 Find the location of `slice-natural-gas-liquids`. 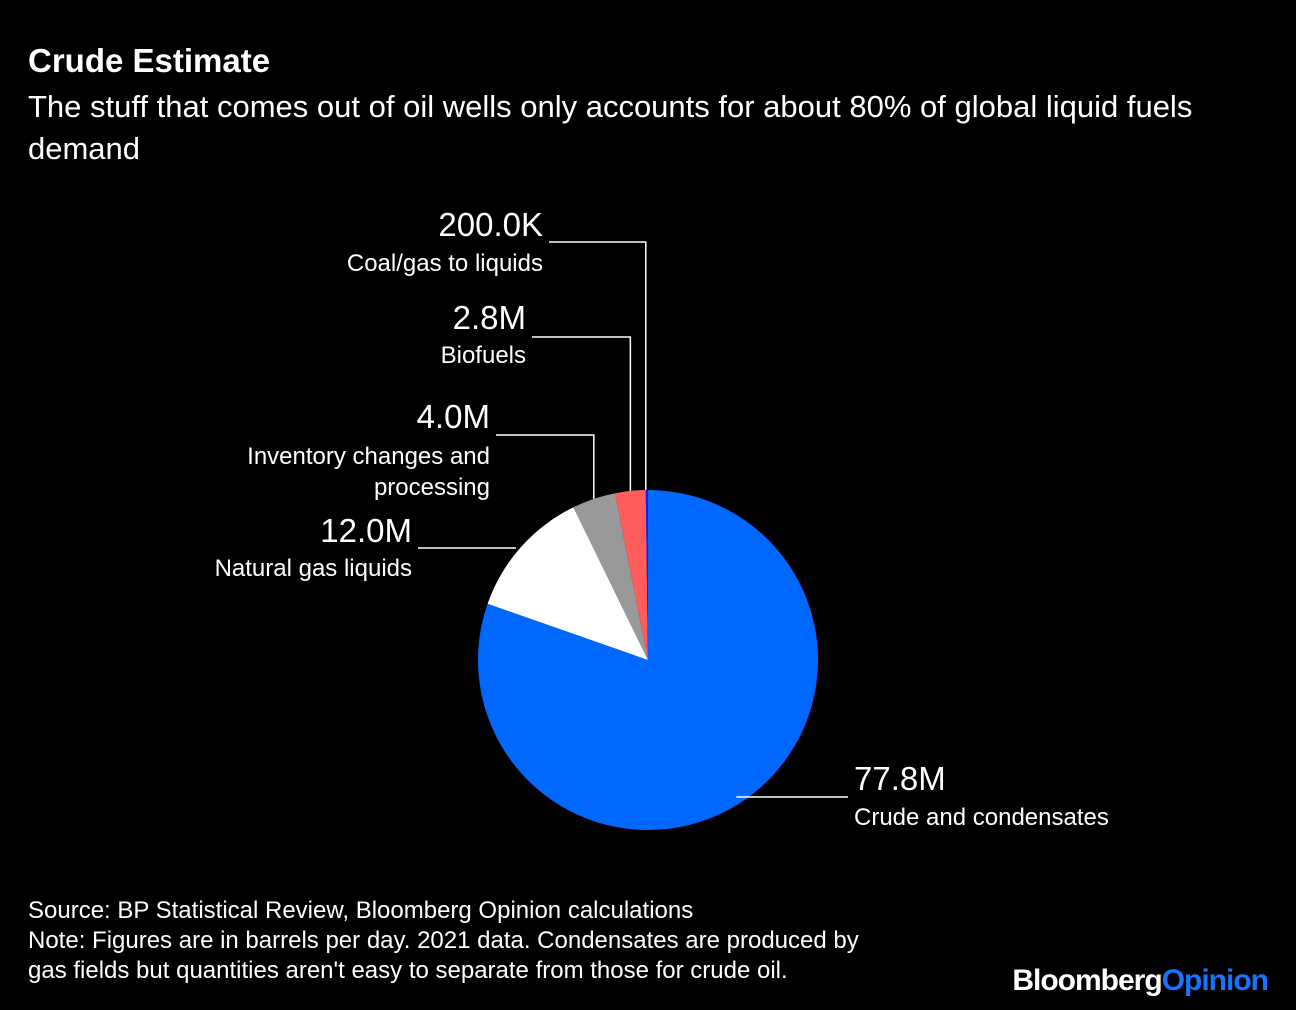

slice-natural-gas-liquids is located at coordinates (567, 583).